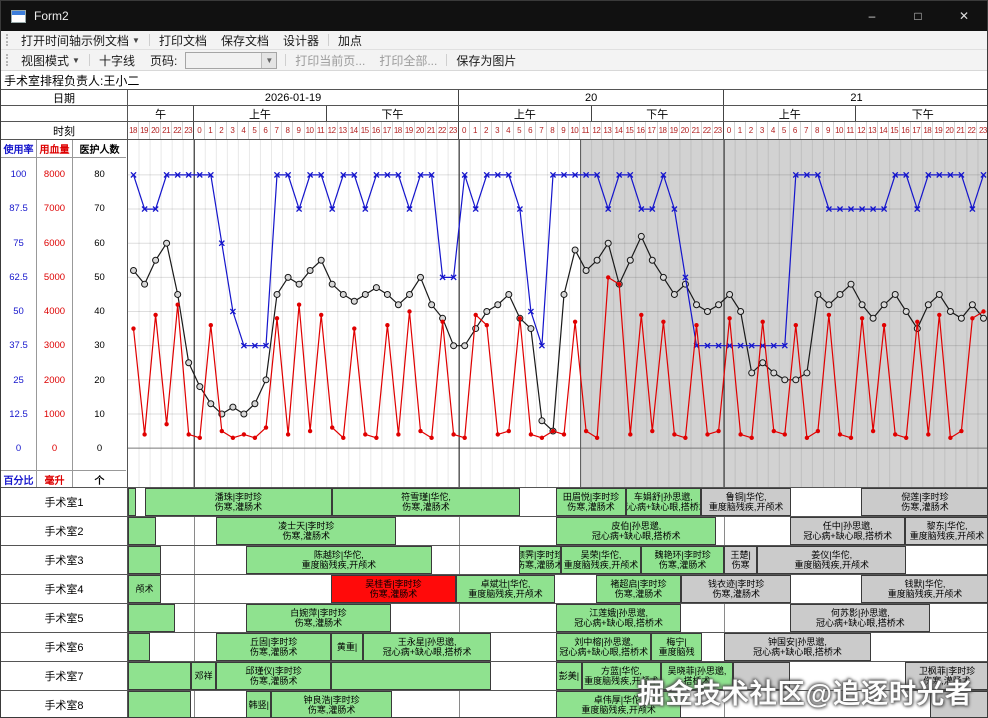  Describe the element at coordinates (860, 618) in the screenshot. I see `surgery-block: 何苏影|孙思邈, 冠心病+缺心眼,搭桥术` at that location.